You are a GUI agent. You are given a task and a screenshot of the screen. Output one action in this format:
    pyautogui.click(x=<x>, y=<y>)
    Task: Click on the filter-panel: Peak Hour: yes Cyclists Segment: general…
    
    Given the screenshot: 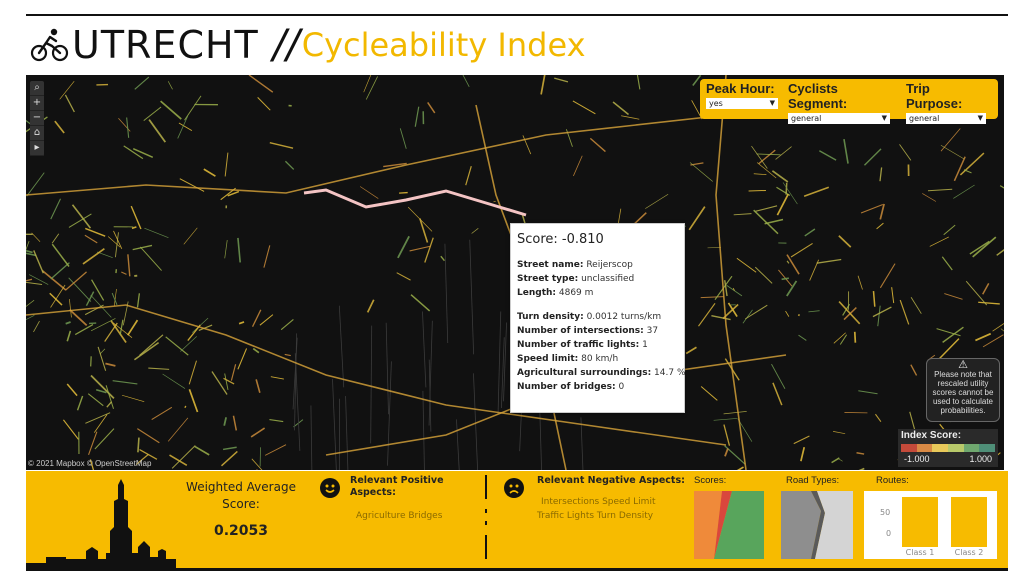 What is the action you would take?
    pyautogui.click(x=849, y=101)
    